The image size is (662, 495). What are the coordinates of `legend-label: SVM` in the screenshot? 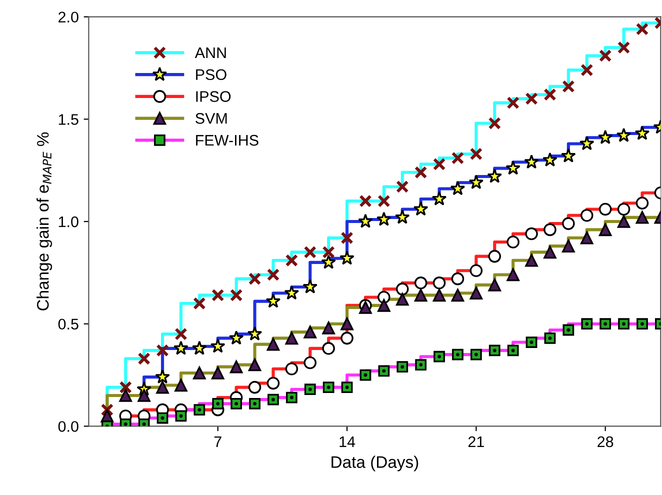 It's located at (211, 118).